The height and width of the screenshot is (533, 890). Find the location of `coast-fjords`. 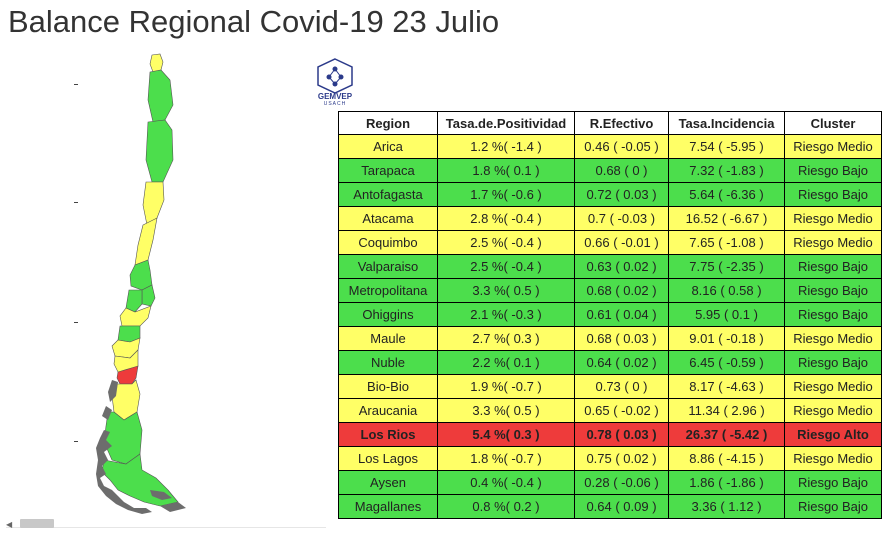

coast-fjords is located at coordinates (124, 472).